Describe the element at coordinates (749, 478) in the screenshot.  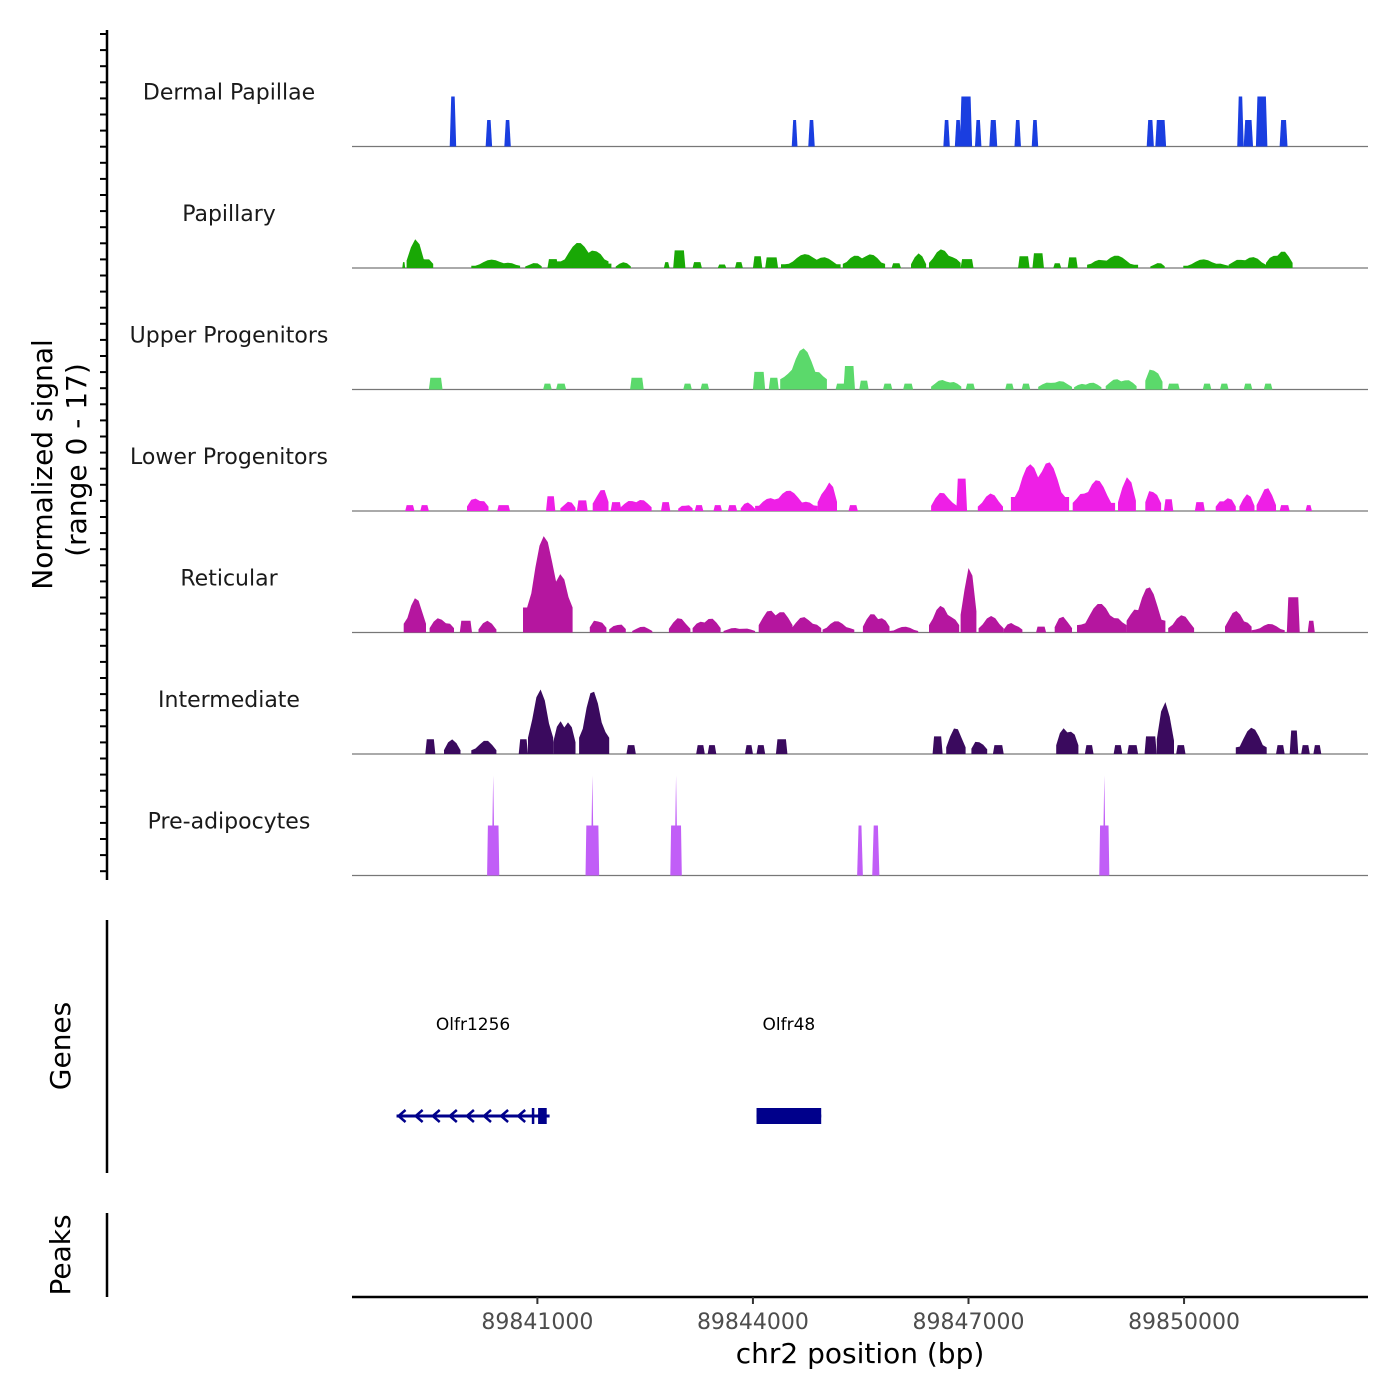
I see `track-lower-progenitors: Lower Progenitors` at that location.